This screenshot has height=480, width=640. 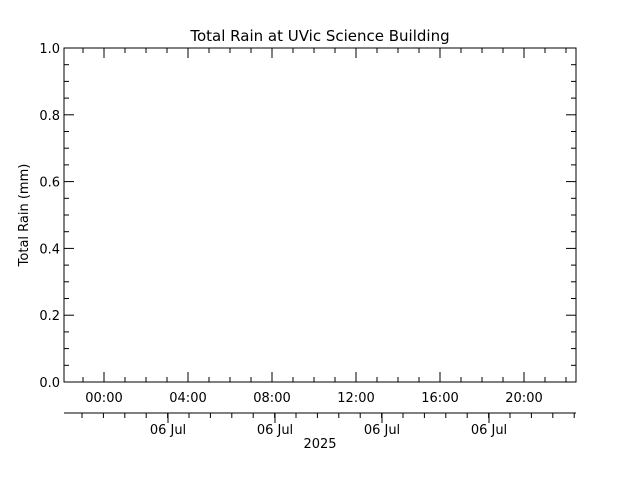 I want to click on y-tick-label: 0.2, so click(x=49, y=316).